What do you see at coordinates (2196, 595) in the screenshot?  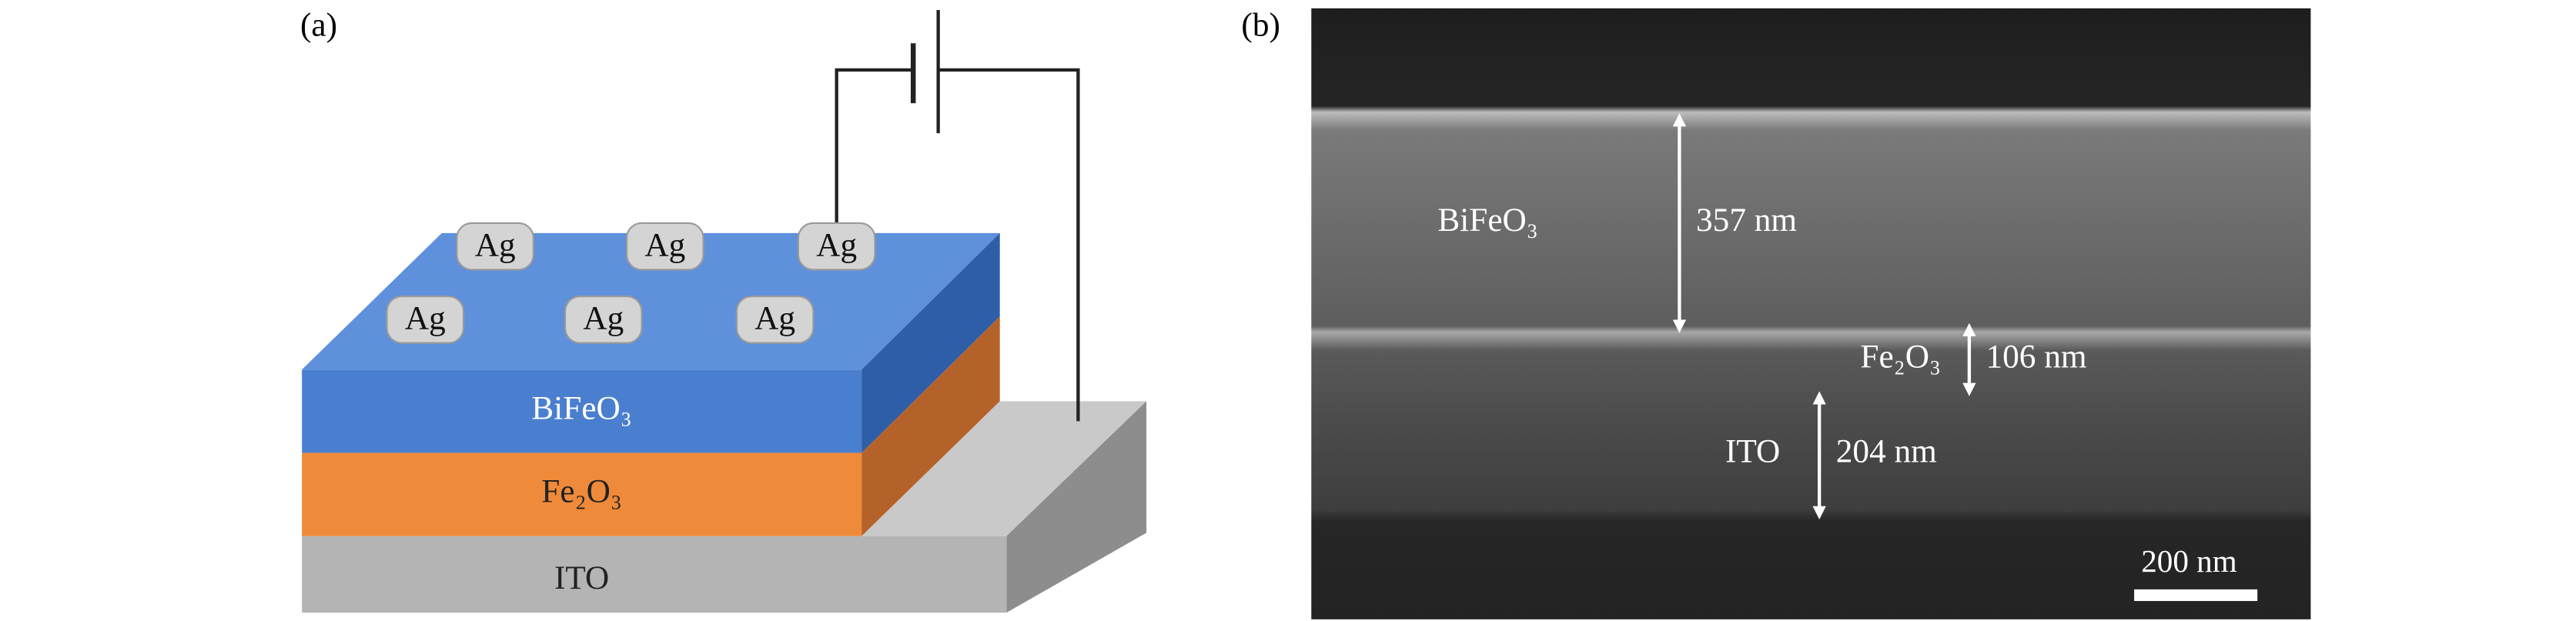 I see `scale-bar` at bounding box center [2196, 595].